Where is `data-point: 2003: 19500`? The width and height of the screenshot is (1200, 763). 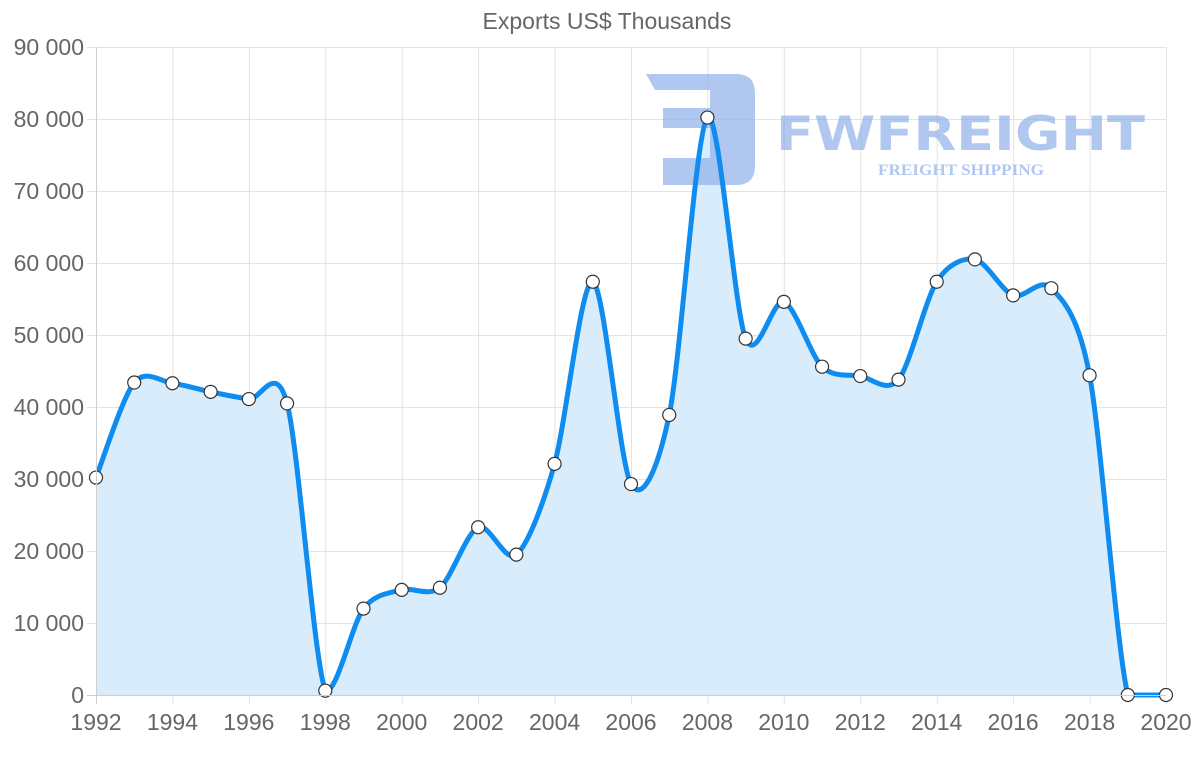 data-point: 2003: 19500 is located at coordinates (516, 554).